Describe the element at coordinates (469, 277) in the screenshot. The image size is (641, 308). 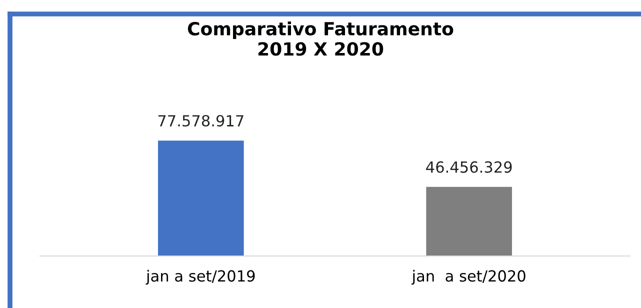
I see `x-tick-label: jan a set/2020` at that location.